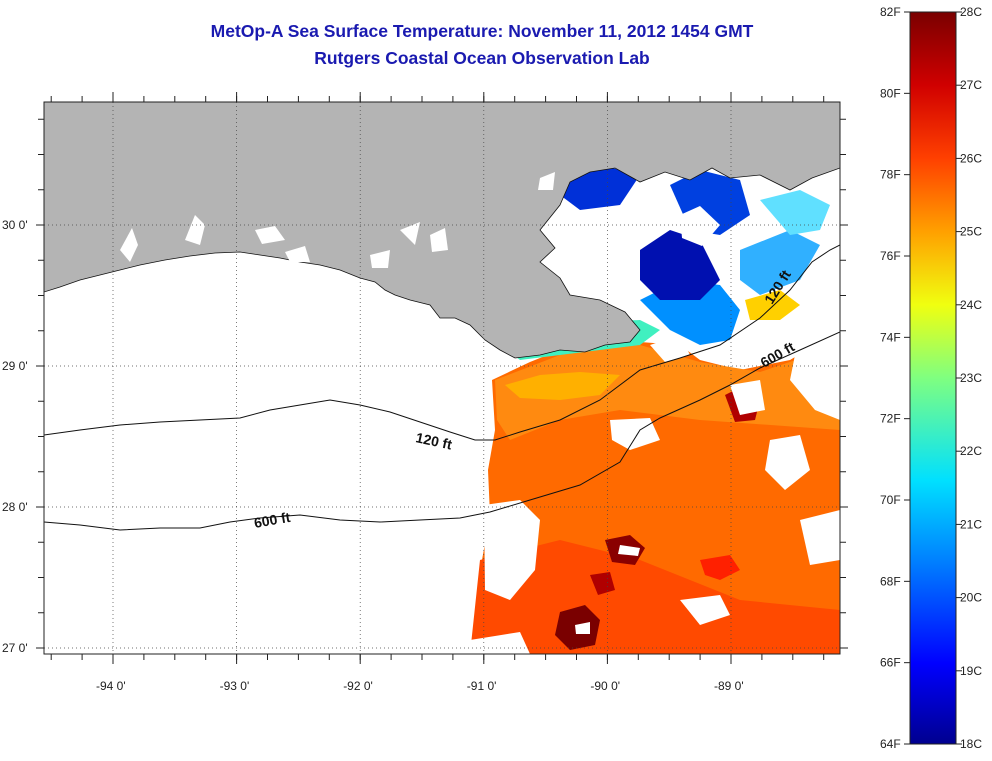 The height and width of the screenshot is (761, 992). What do you see at coordinates (358, 686) in the screenshot?
I see `lon-tick-label: -92 0'` at bounding box center [358, 686].